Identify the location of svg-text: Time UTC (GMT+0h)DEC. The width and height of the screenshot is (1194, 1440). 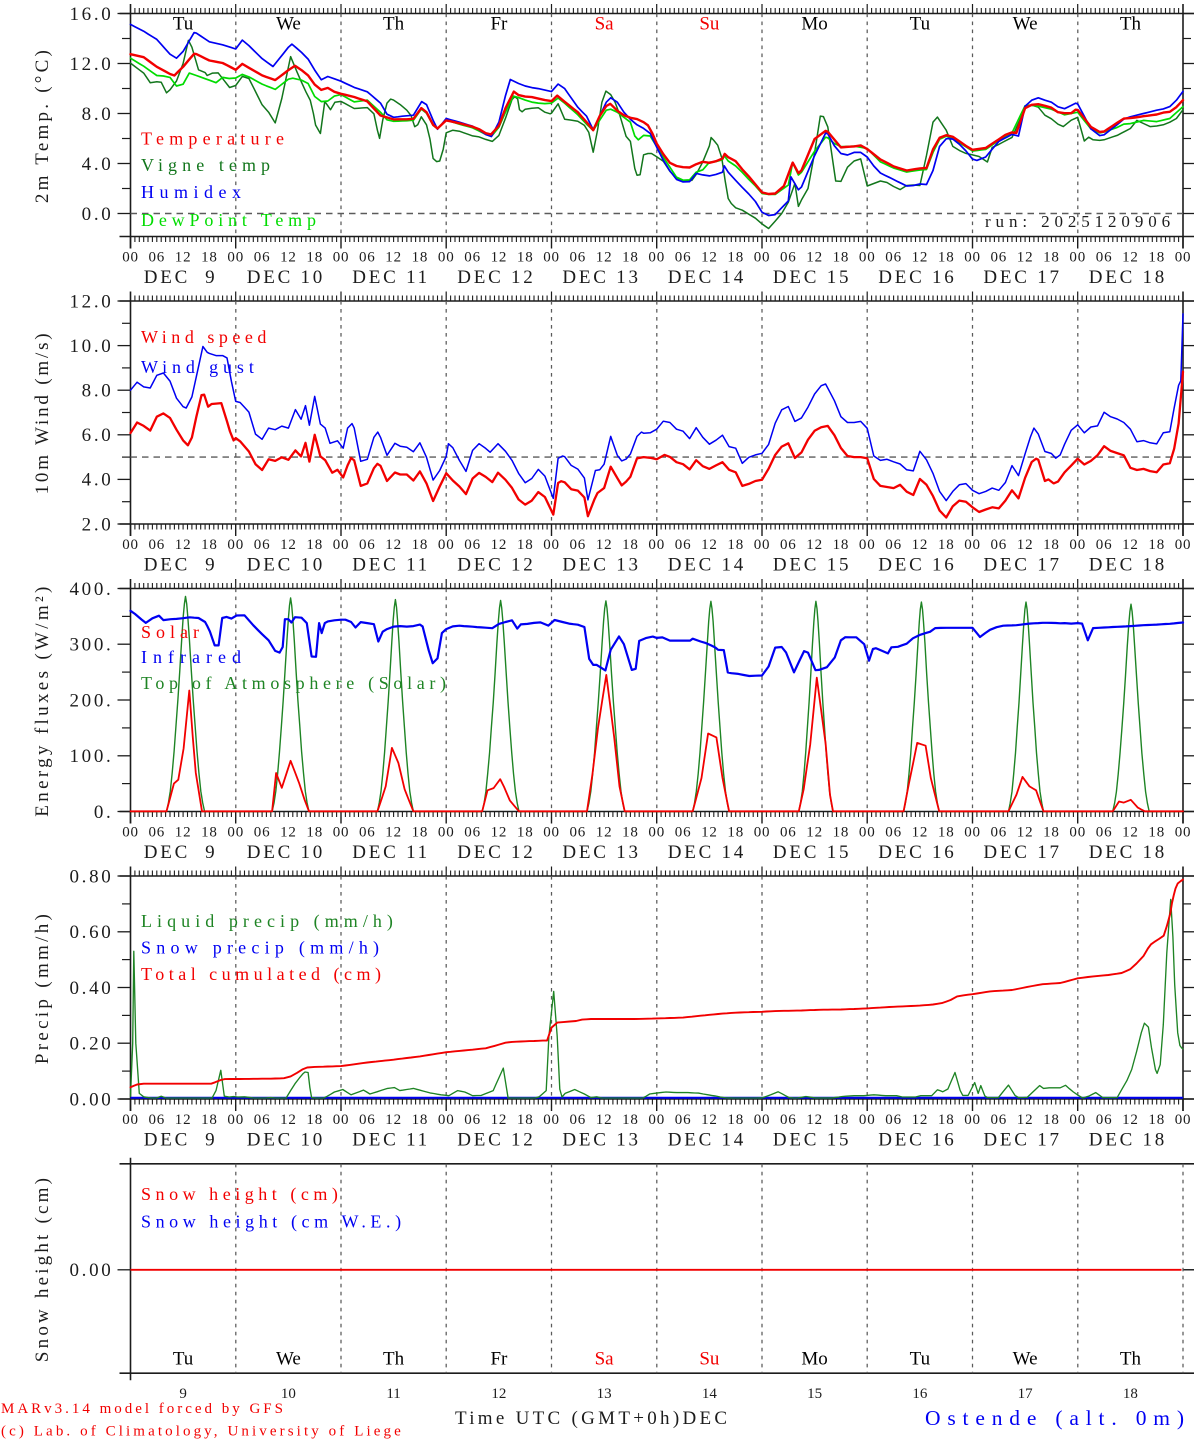
(592, 1418).